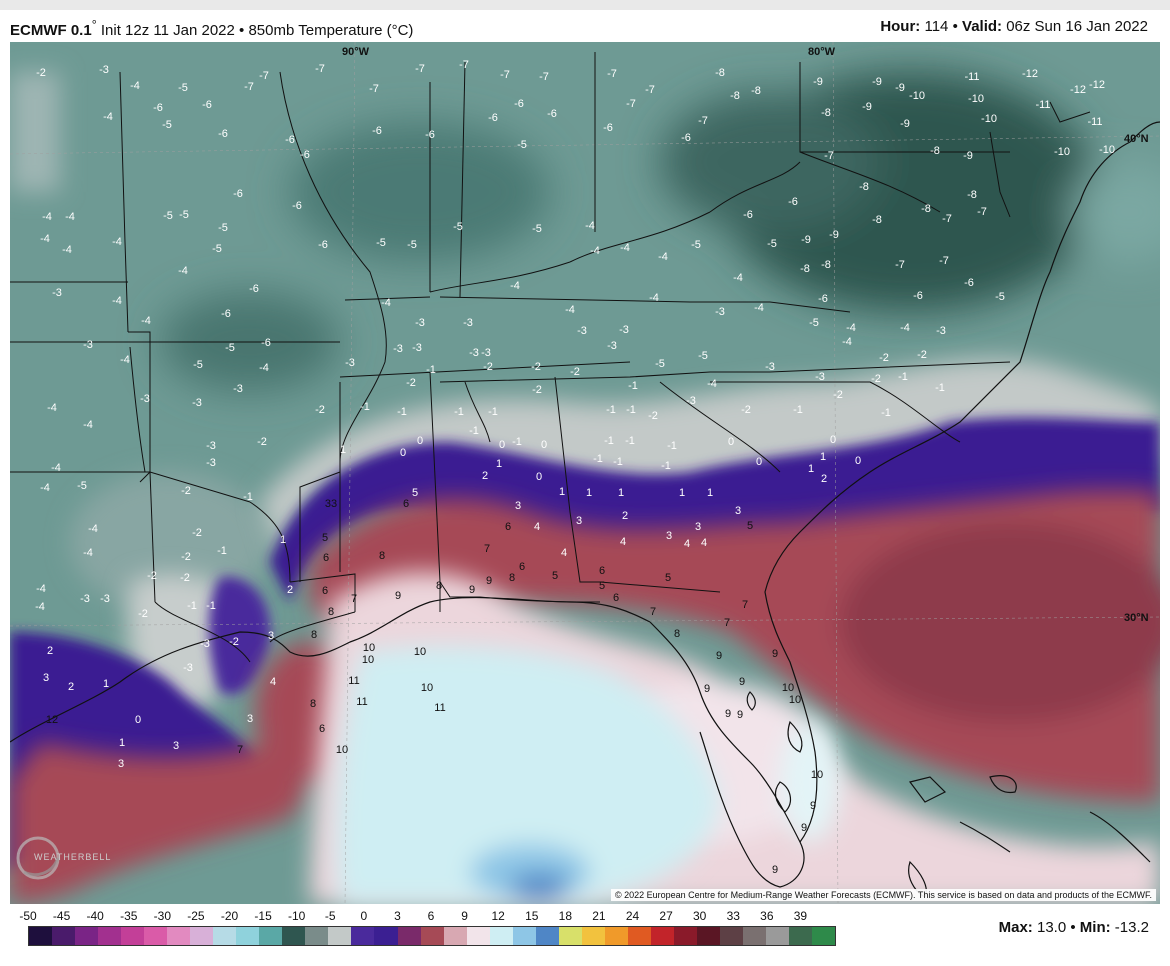 The image size is (1170, 966). Describe the element at coordinates (361, 702) in the screenshot. I see `map-value-label: 11` at that location.